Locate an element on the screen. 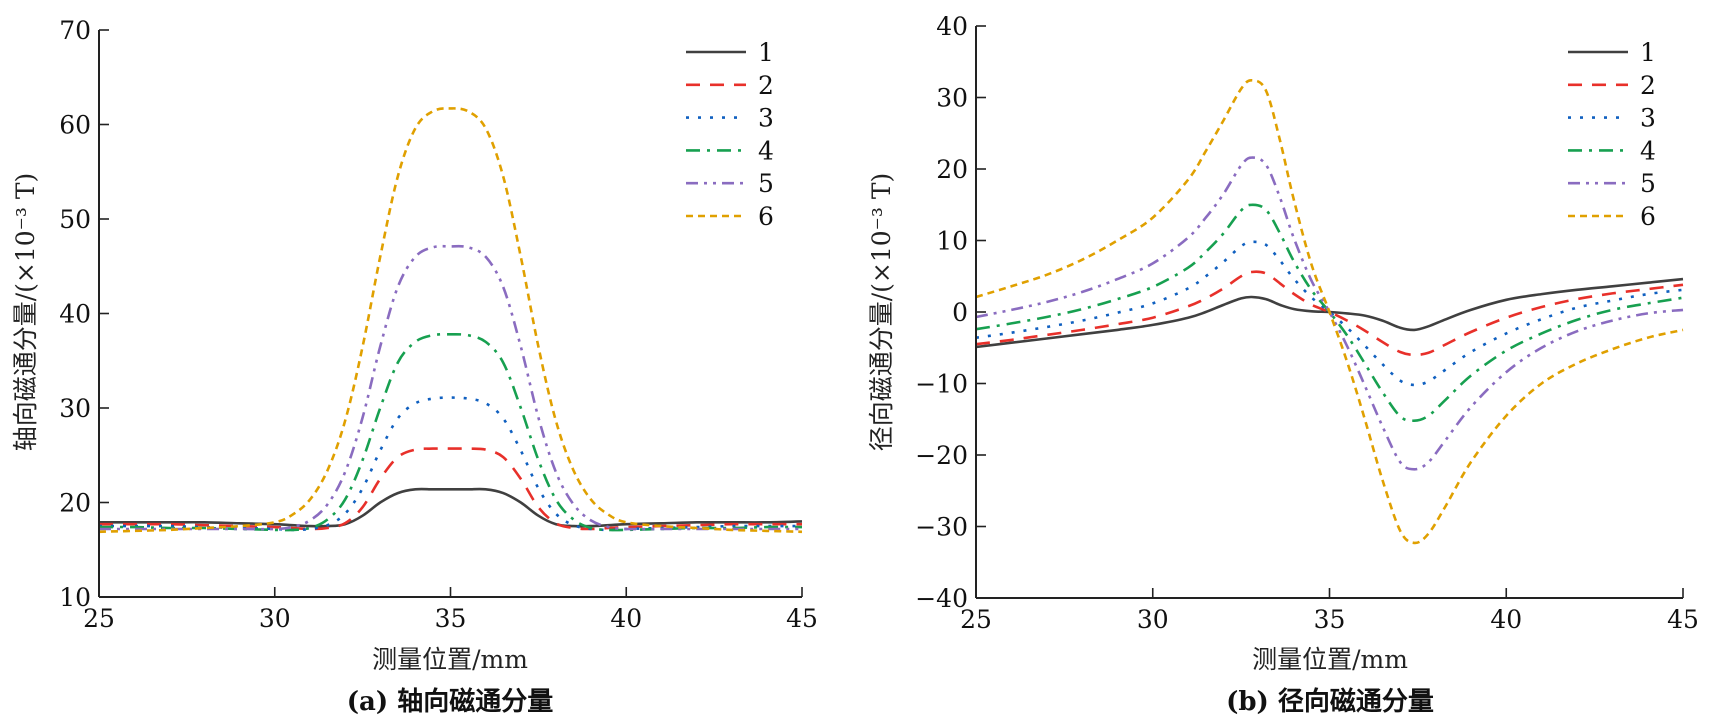  panel-b-x-ticks: 25 30 35 40 45 is located at coordinates (1329, 611).